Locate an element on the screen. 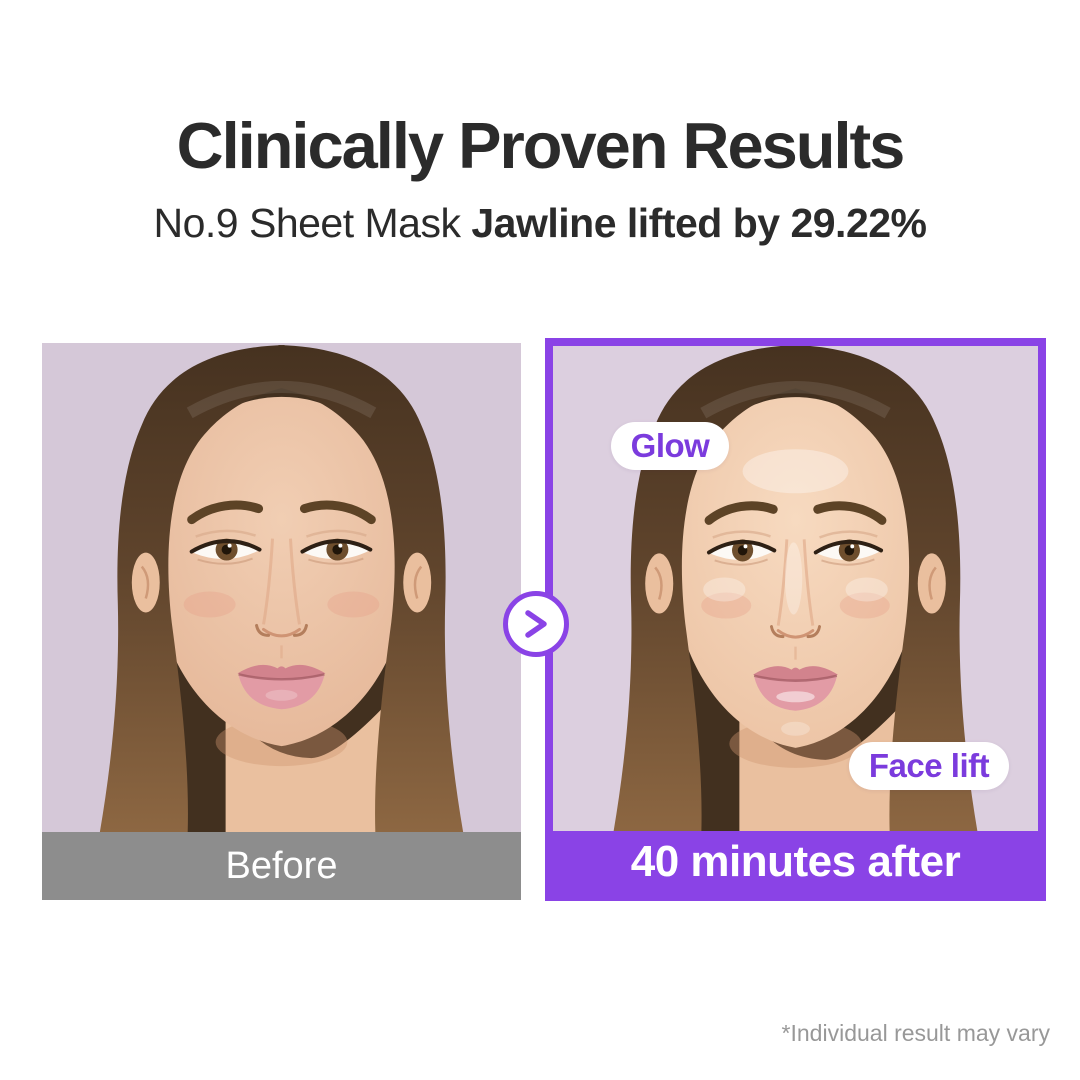 Image resolution: width=1080 pixels, height=1080 pixels. subheadline-claim: Jawline lifted by 29.22% is located at coordinates (699, 223).